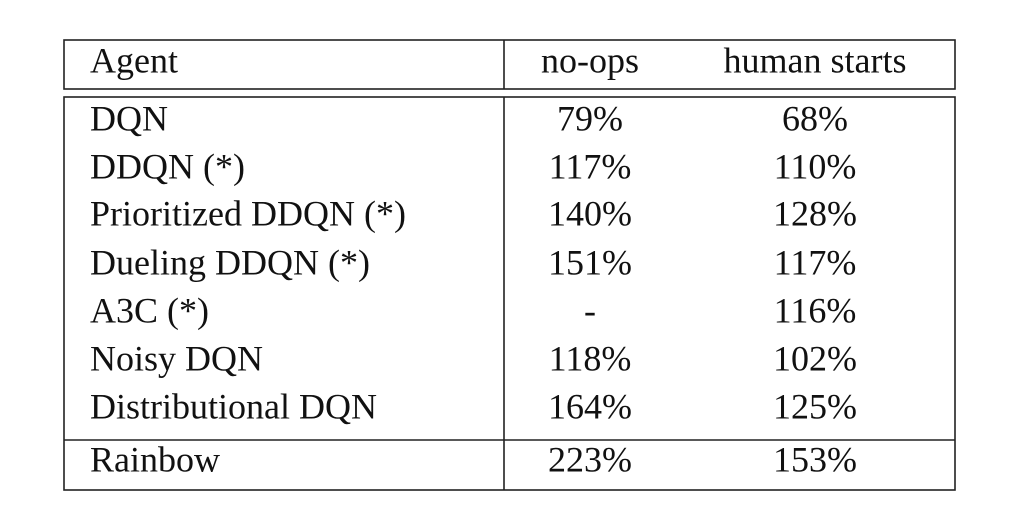  Describe the element at coordinates (815, 459) in the screenshot. I see `score-cell: 153%` at that location.